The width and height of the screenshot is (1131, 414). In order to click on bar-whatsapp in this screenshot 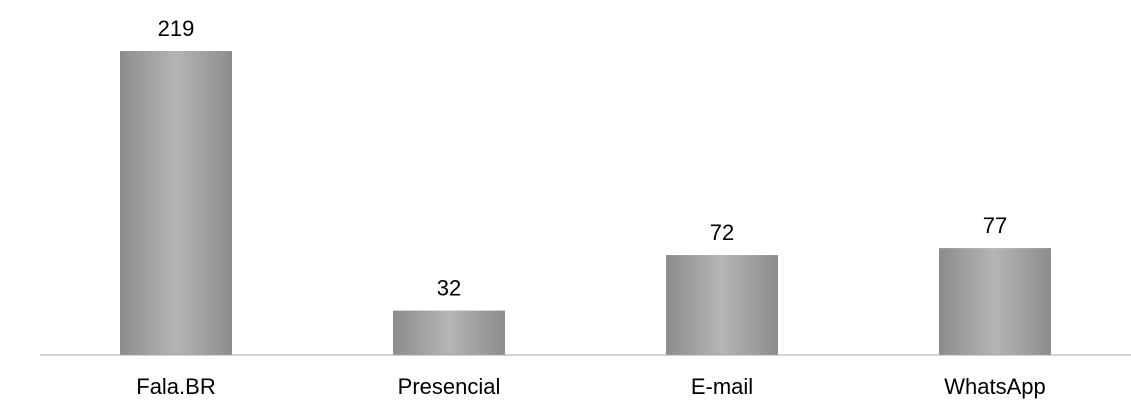, I will do `click(995, 301)`.